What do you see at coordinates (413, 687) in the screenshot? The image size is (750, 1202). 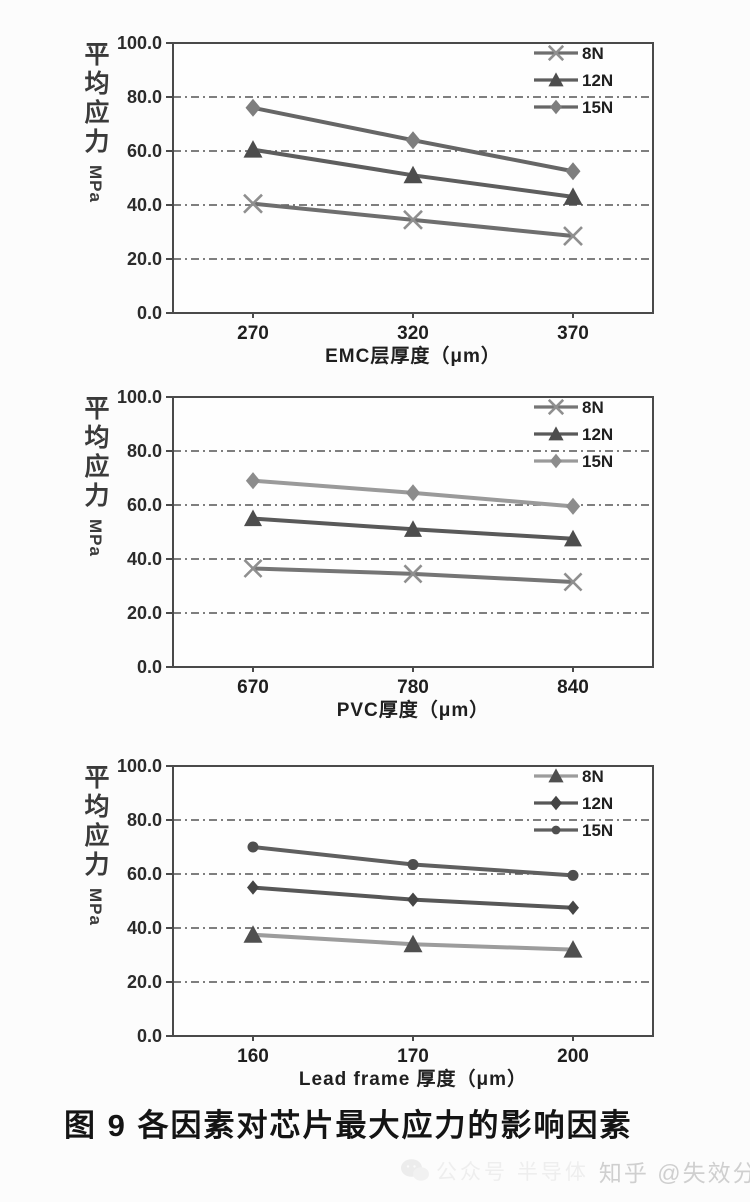 I see `x-tick-label: 780` at bounding box center [413, 687].